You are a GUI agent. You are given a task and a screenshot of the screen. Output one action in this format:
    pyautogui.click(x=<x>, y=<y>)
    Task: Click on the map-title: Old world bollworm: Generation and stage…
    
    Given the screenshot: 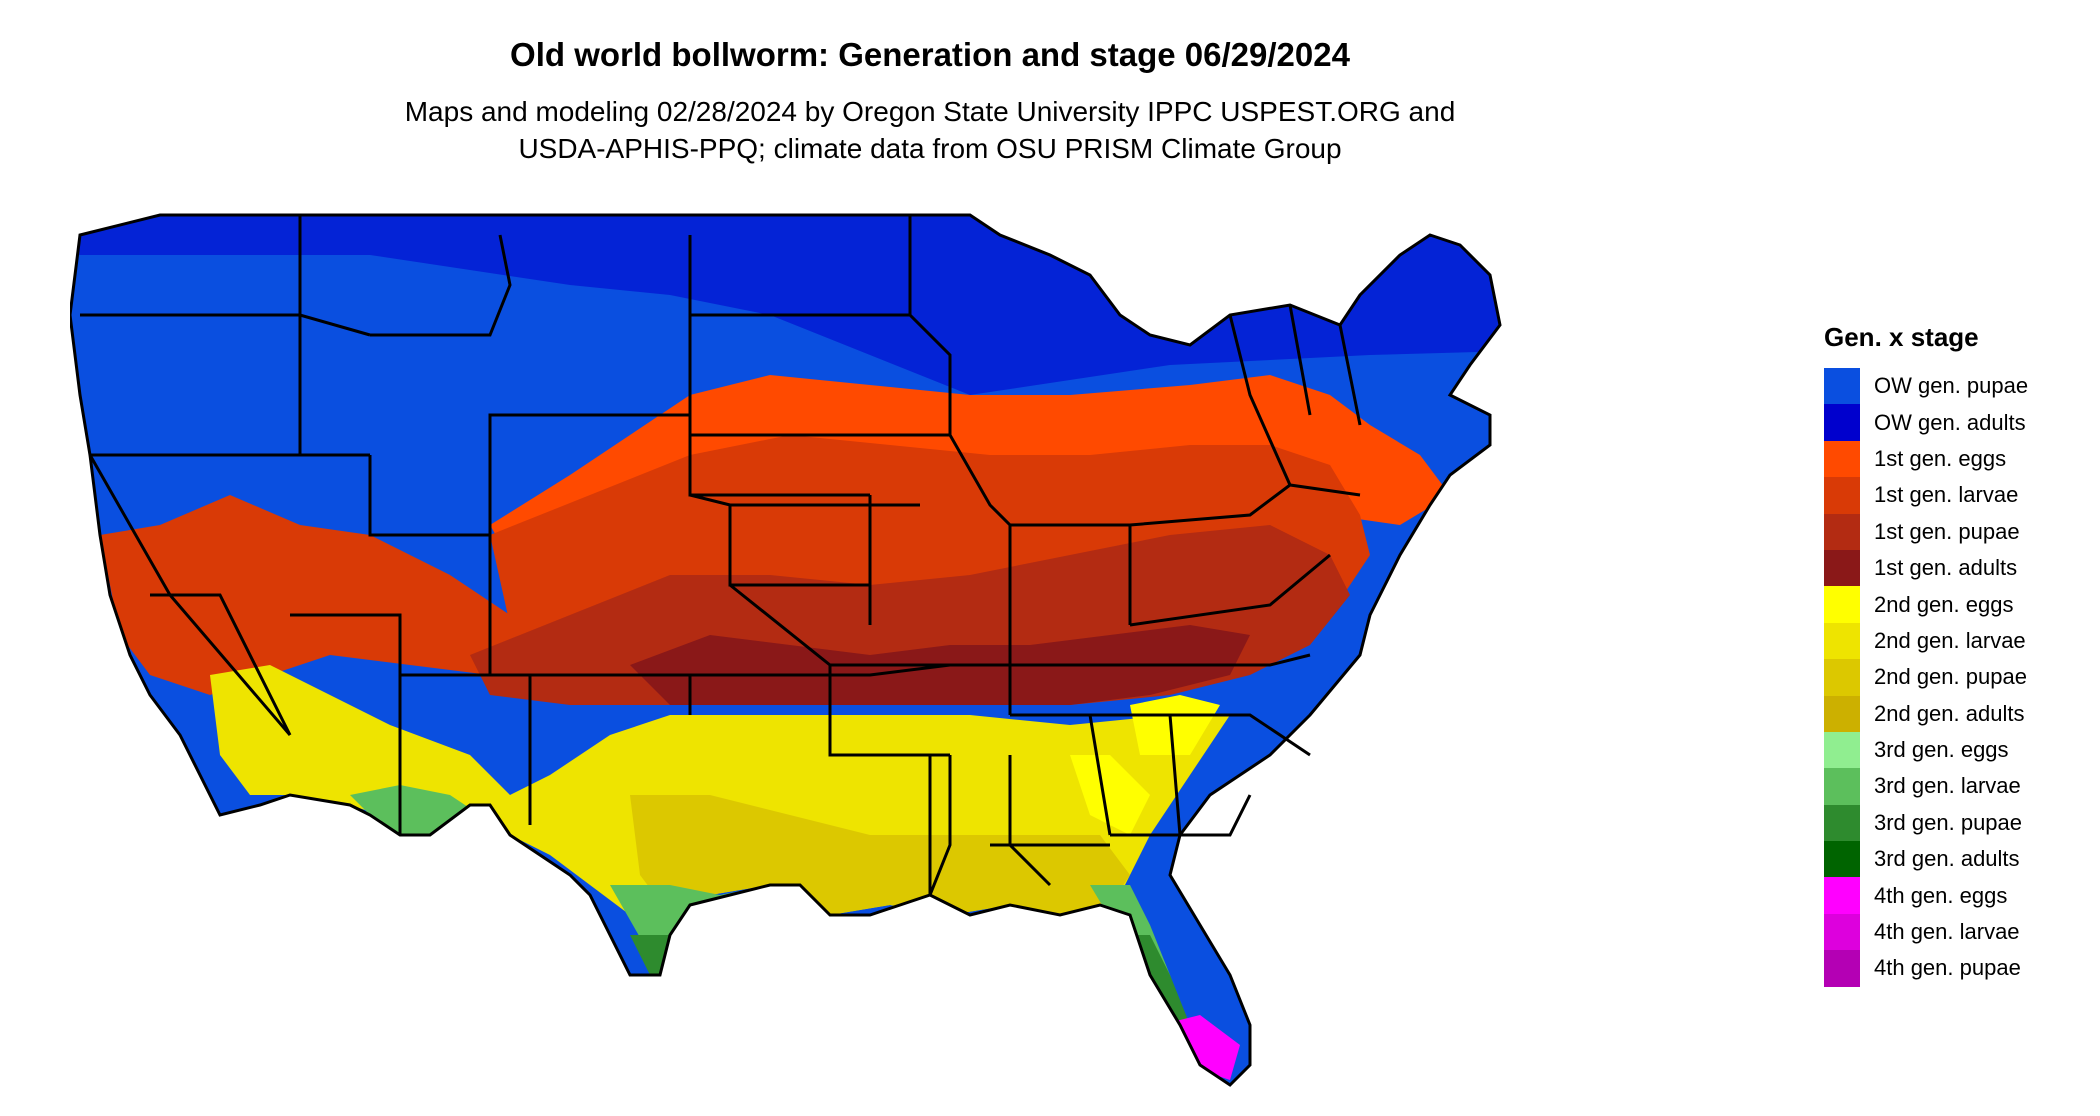 What is the action you would take?
    pyautogui.click(x=930, y=54)
    